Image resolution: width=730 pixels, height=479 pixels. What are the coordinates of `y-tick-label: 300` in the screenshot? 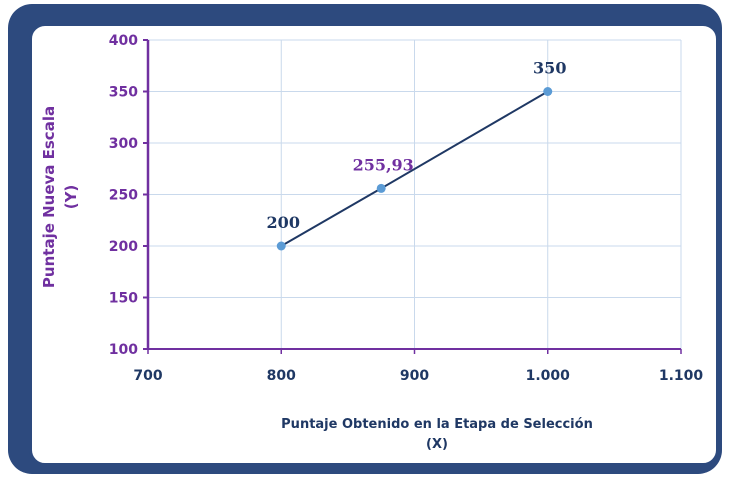 It's located at (123, 144).